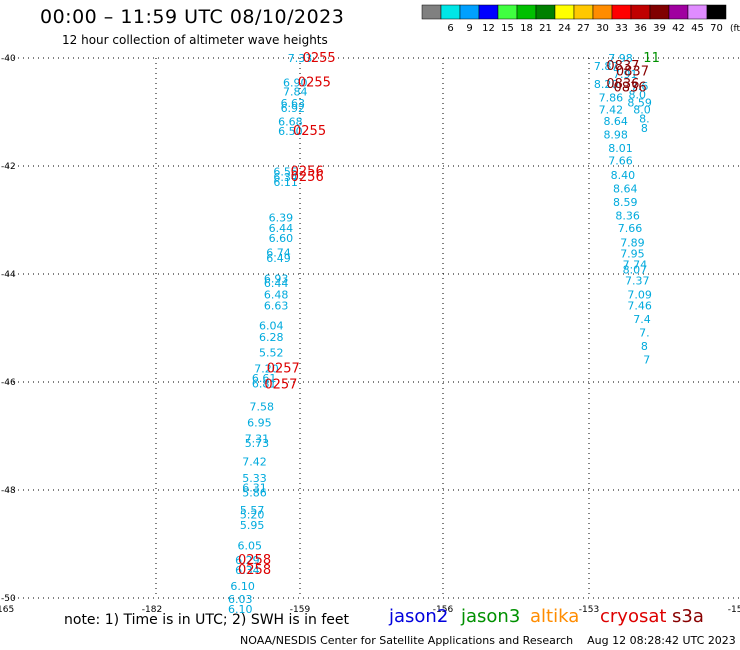 The image size is (740, 650). I want to click on wave-height-label: 5.57, so click(252, 510).